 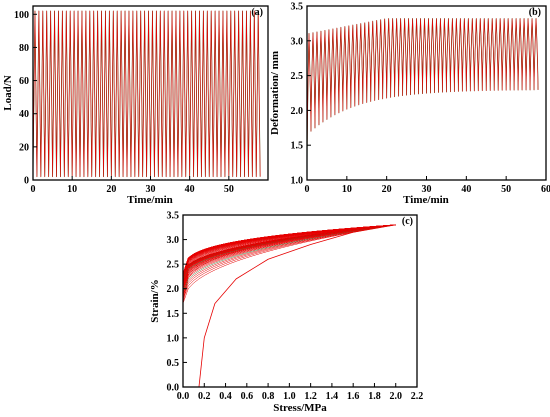 I want to click on panel-c-y-axis-label: Strain/%, so click(x=155, y=300).